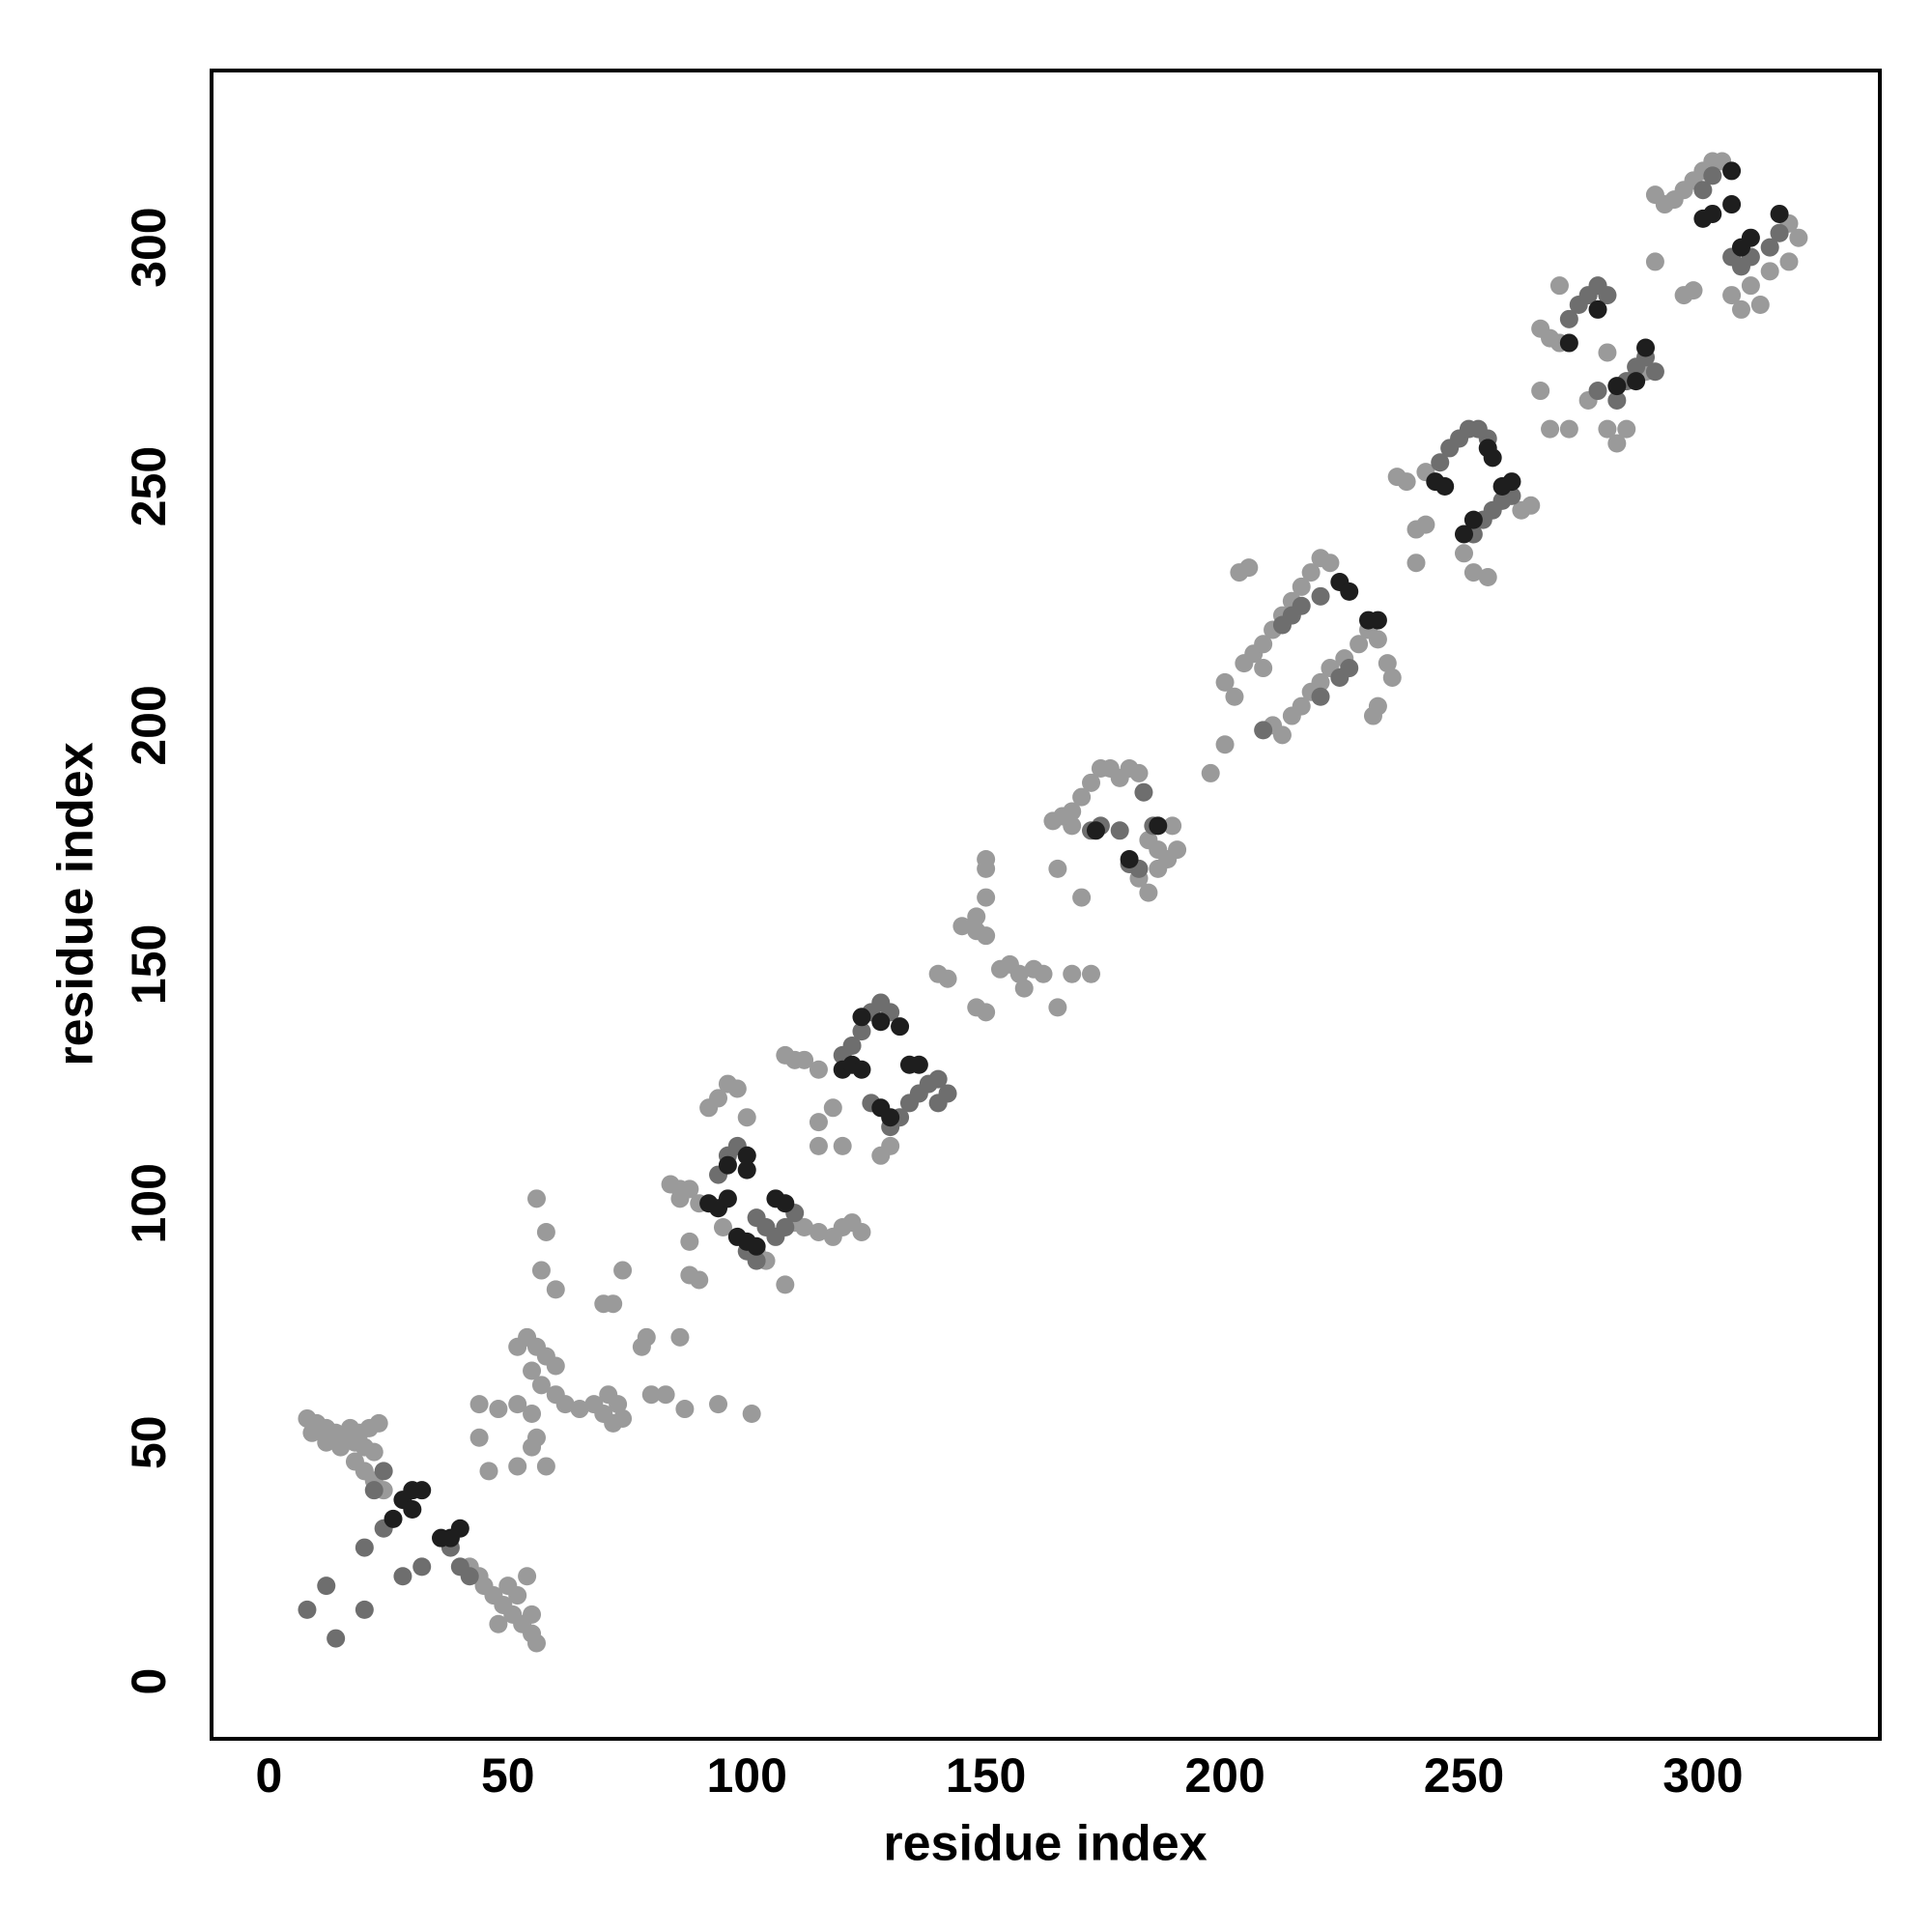 This screenshot has height=1932, width=1932. I want to click on y-tick-label: 150, so click(149, 964).